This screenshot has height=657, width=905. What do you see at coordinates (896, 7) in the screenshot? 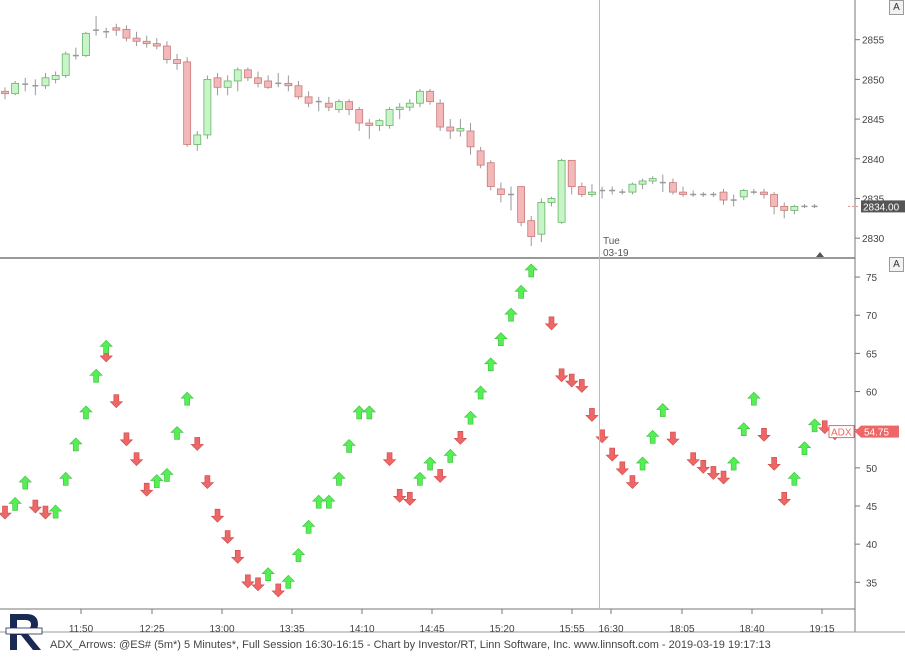
I see `price-pane-autoscale-button: A` at bounding box center [896, 7].